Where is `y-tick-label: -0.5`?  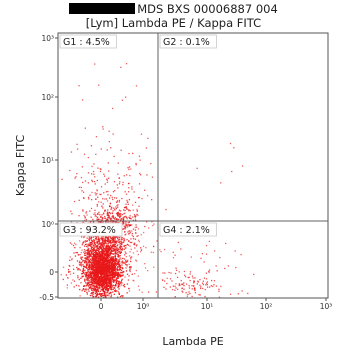
y-tick-label: -0.5 is located at coordinates (46, 297).